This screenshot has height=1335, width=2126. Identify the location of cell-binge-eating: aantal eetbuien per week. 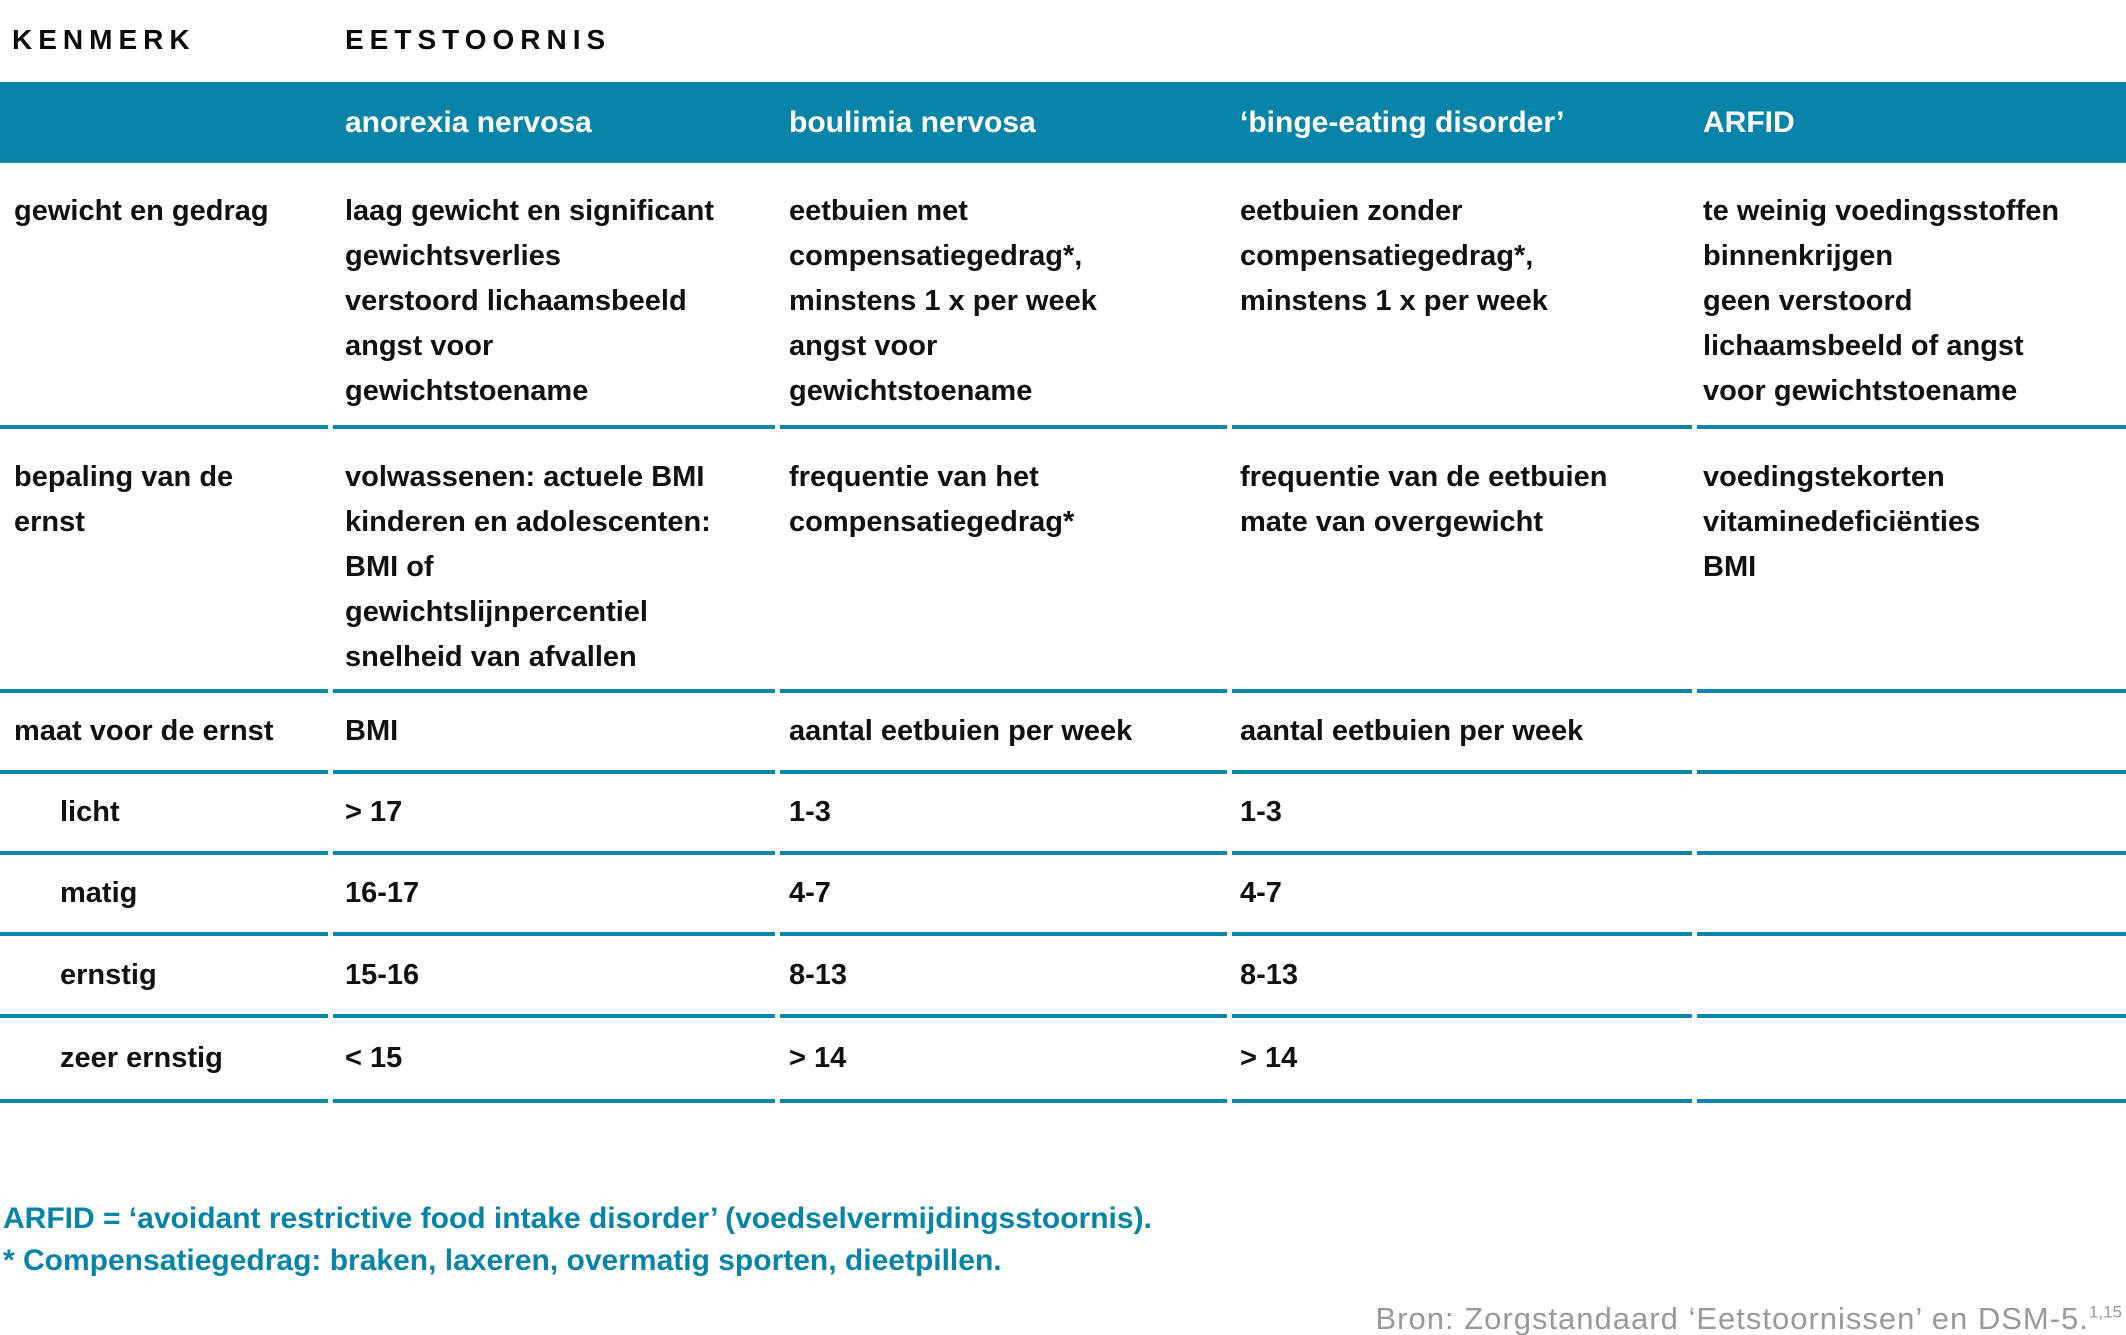
(1462, 733).